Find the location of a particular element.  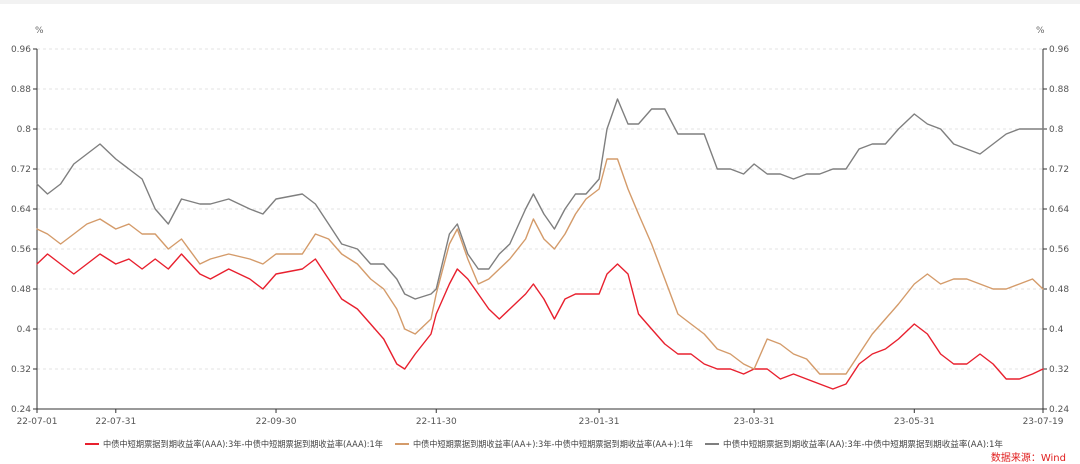

x-tick-label: 23-07-19 is located at coordinates (1043, 422).